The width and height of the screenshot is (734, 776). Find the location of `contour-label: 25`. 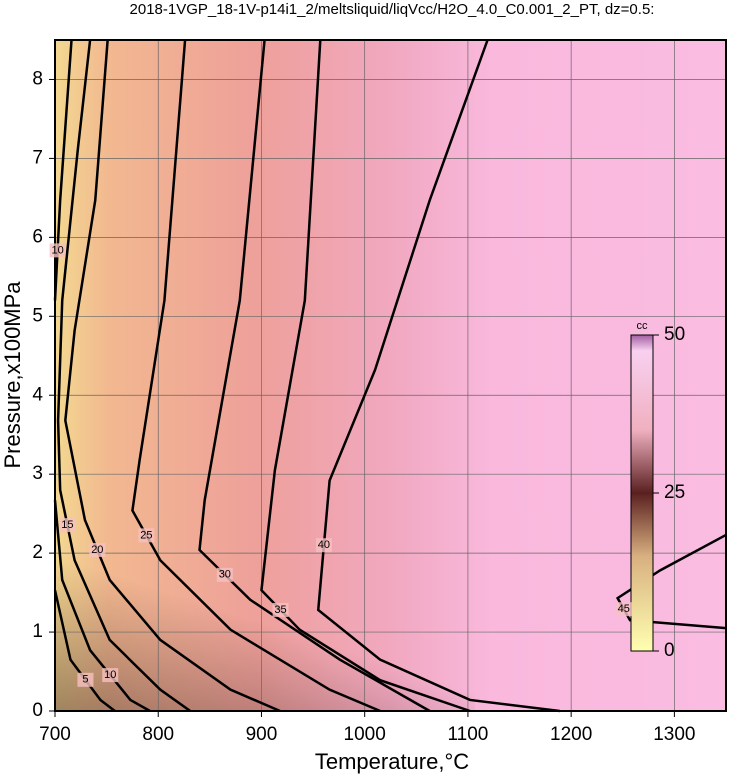

contour-label: 25 is located at coordinates (146, 535).